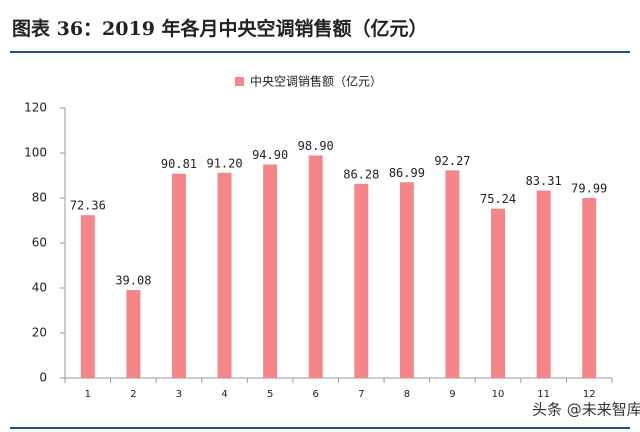  What do you see at coordinates (361, 394) in the screenshot?
I see `x-tick-label: 7` at bounding box center [361, 394].